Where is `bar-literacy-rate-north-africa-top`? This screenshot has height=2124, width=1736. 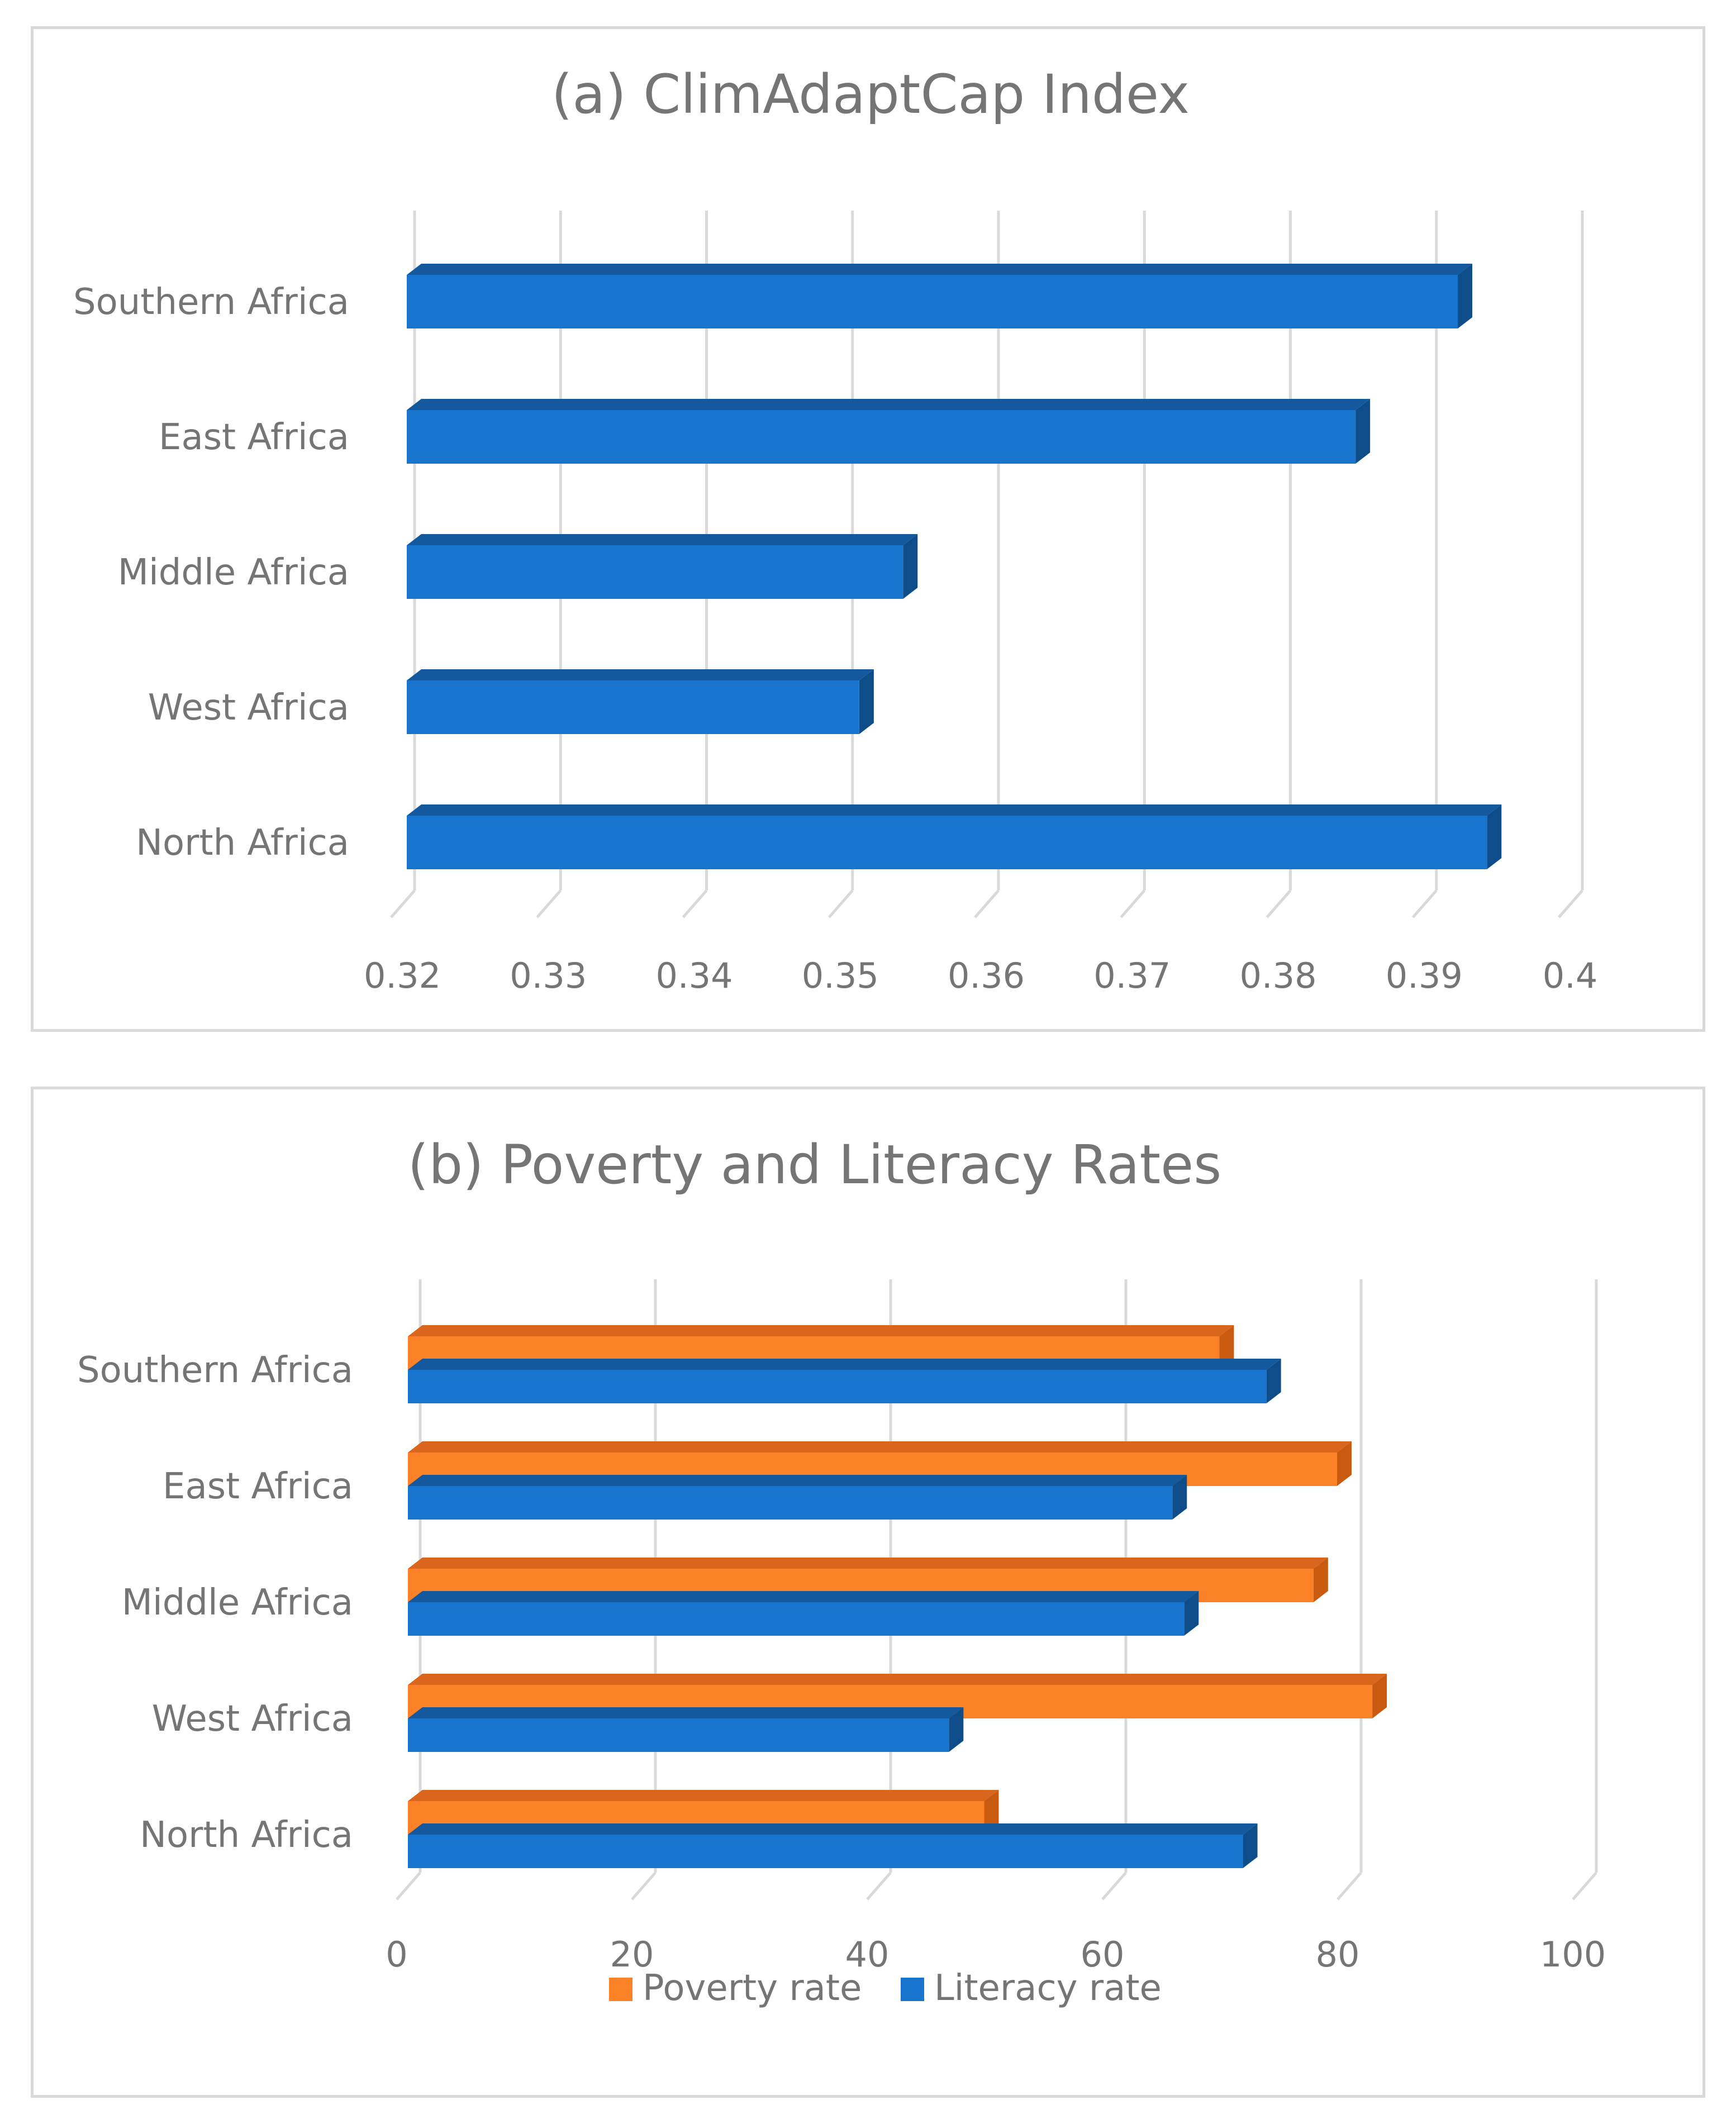 bar-literacy-rate-north-africa-top is located at coordinates (833, 1829).